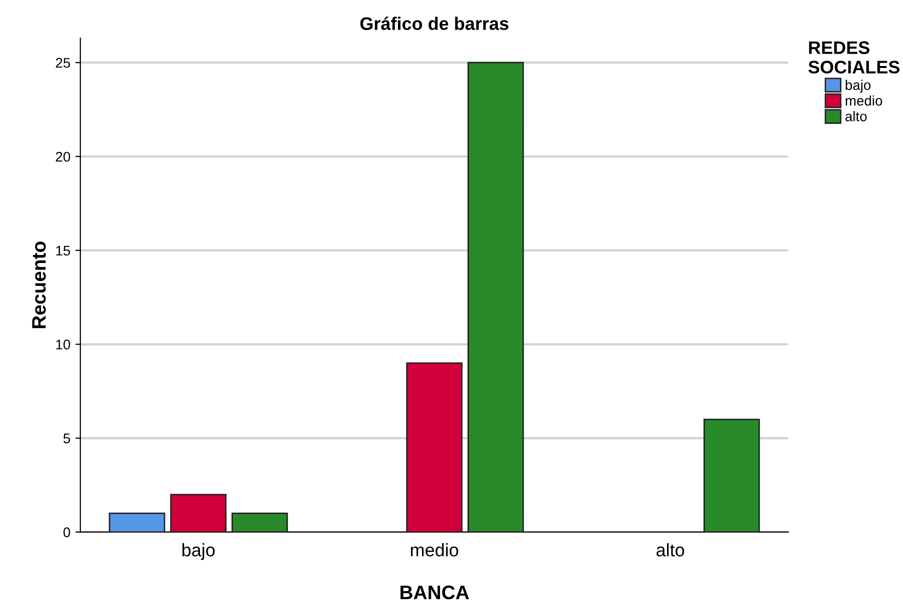  I want to click on x-tick-label: alto, so click(670, 549).